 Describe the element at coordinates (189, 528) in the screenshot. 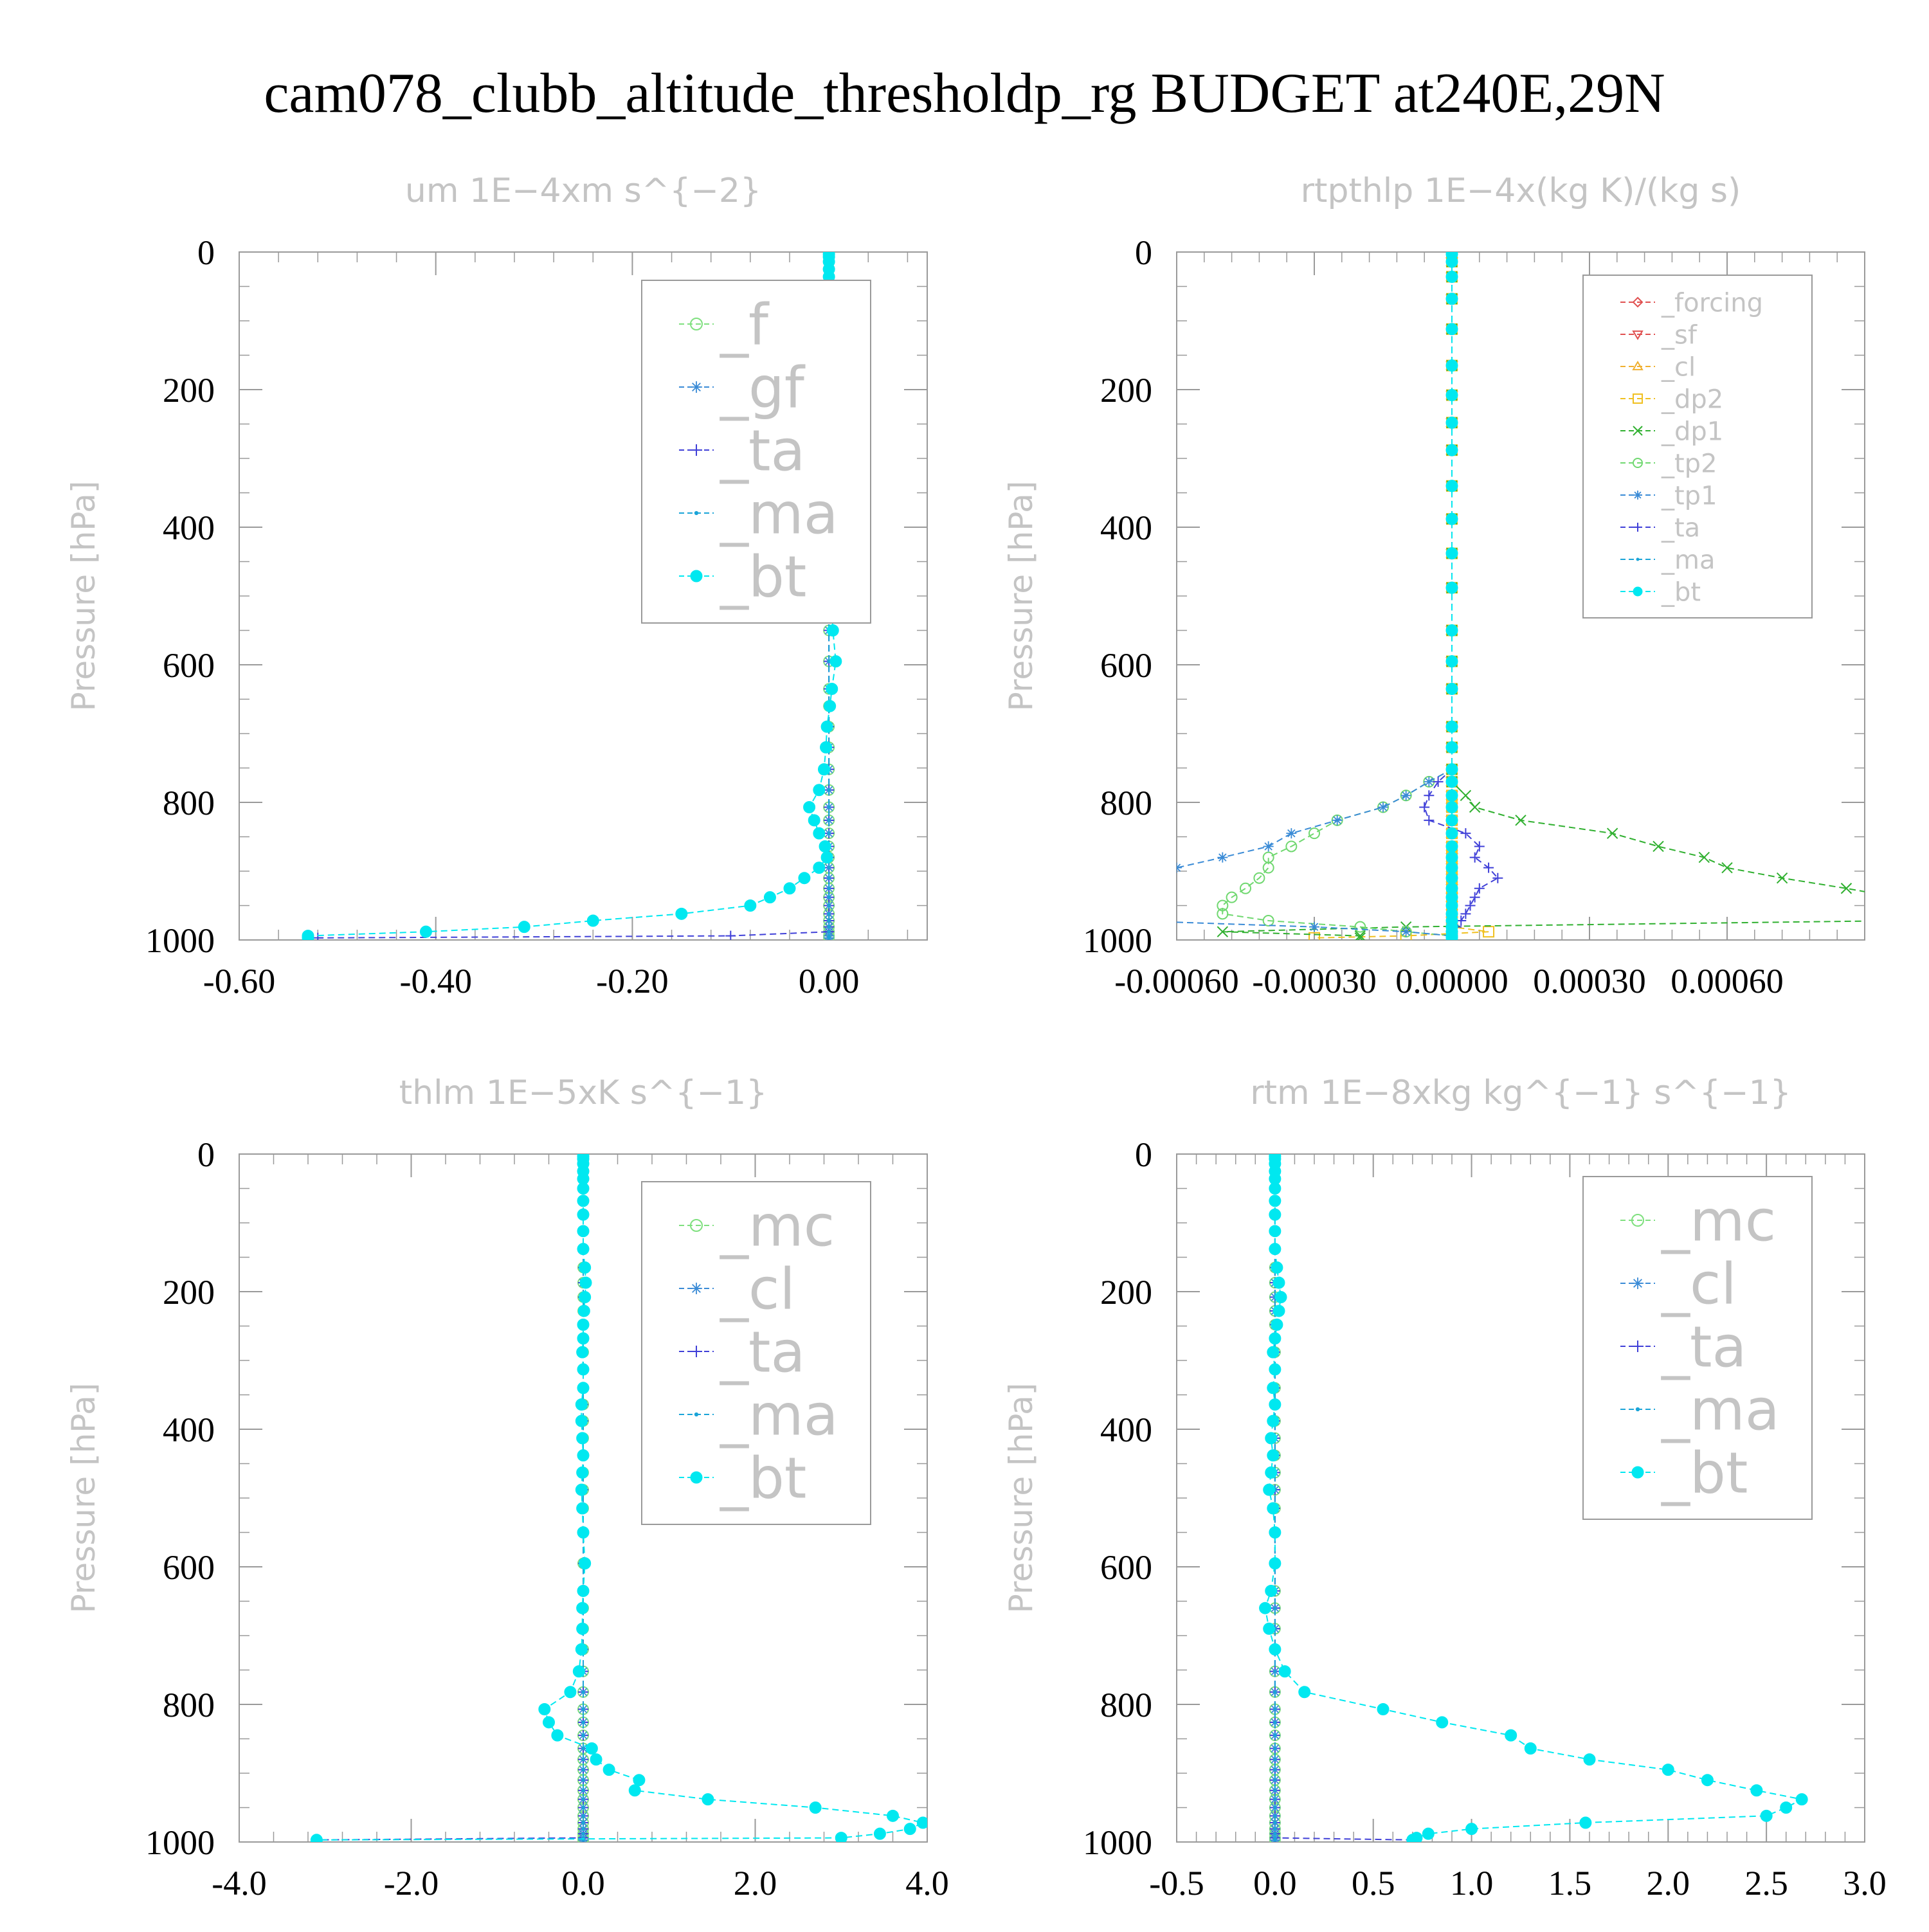

I see `y-tick-label: 400` at that location.